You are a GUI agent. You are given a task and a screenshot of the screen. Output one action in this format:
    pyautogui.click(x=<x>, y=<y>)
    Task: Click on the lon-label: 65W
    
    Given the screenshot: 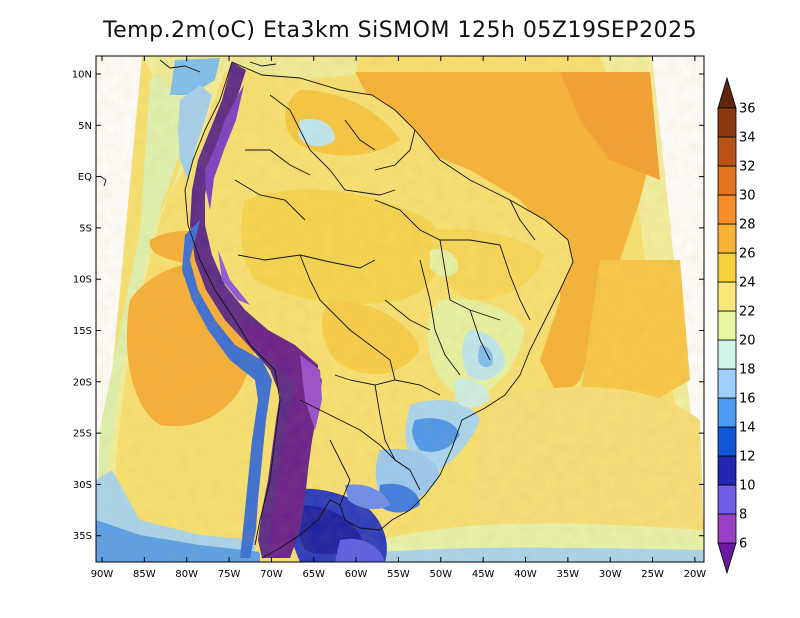 What is the action you would take?
    pyautogui.click(x=313, y=574)
    